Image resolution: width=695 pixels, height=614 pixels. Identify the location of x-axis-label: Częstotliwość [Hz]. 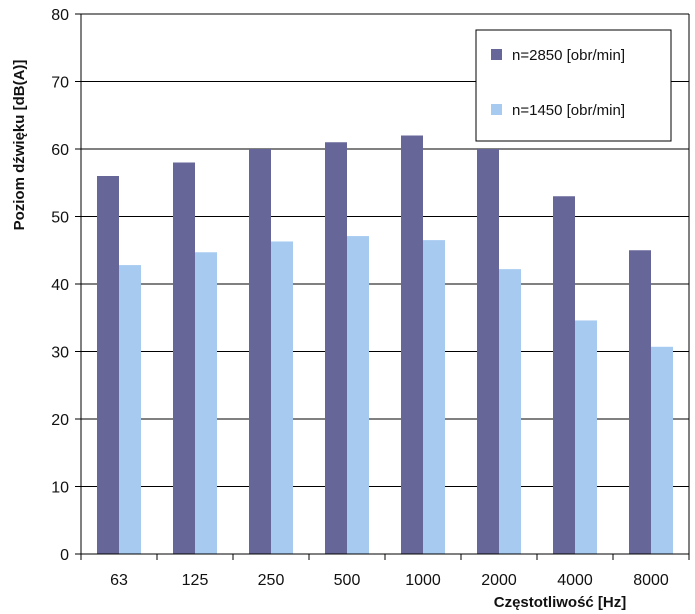
(560, 602).